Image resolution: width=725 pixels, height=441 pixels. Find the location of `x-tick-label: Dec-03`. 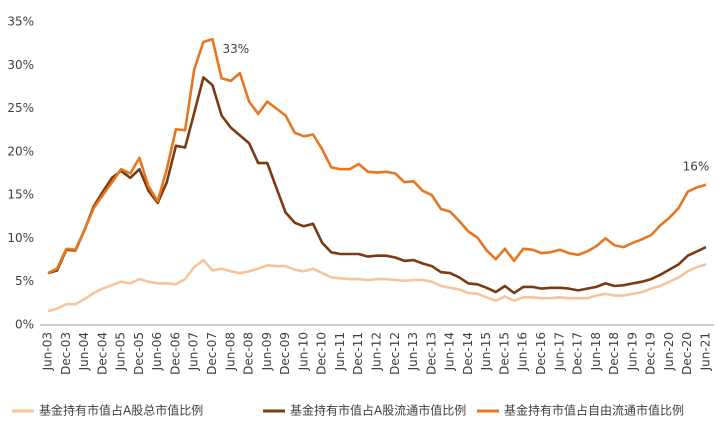

x-tick-label: Dec-03 is located at coordinates (66, 353).